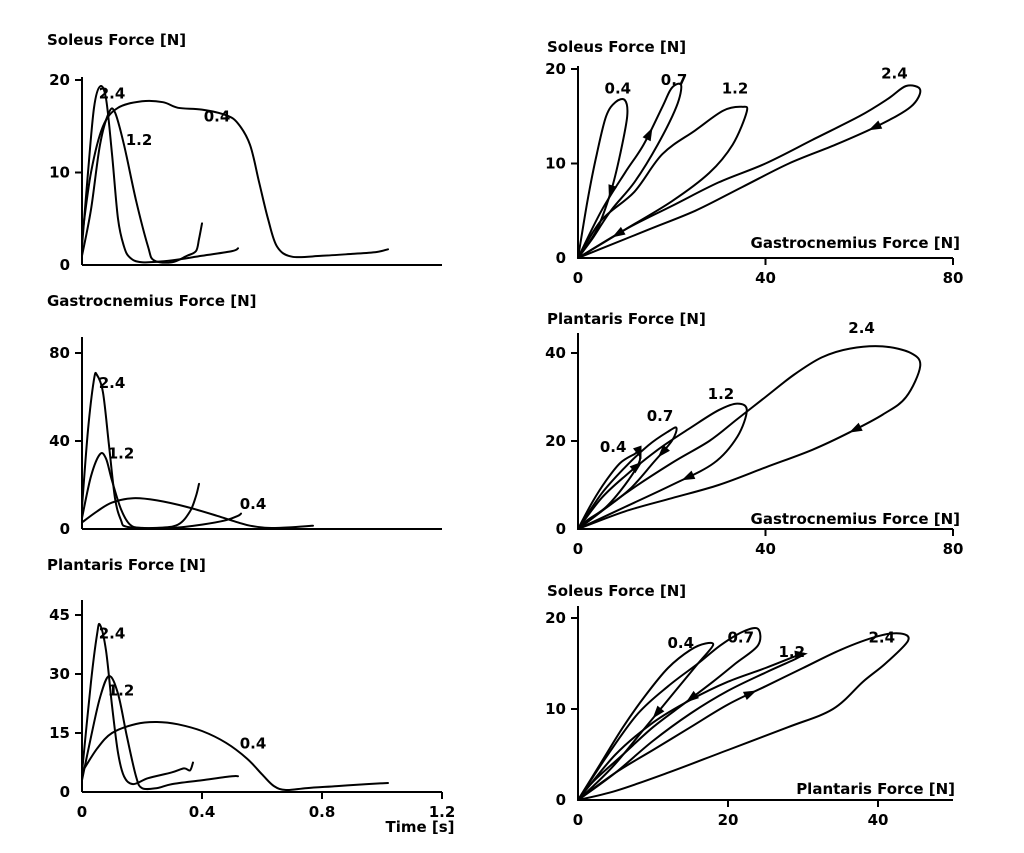 The image size is (1024, 853). Describe the element at coordinates (59, 674) in the screenshot. I see `y-tick-label: 30` at that location.